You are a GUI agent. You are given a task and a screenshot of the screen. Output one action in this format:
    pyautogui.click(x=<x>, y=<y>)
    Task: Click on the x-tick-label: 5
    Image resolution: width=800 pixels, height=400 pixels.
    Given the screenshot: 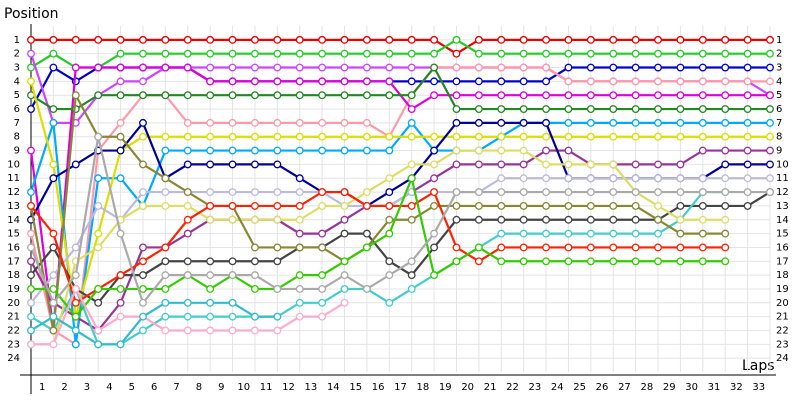 What is the action you would take?
    pyautogui.click(x=132, y=387)
    